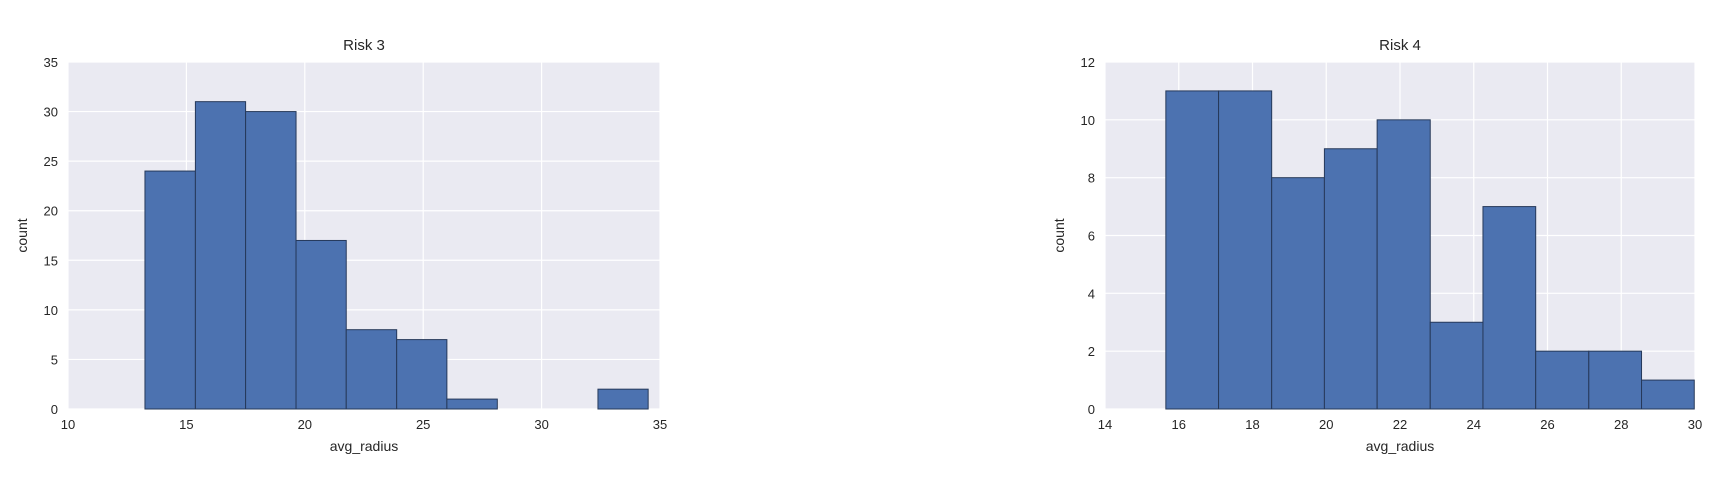 This screenshot has width=1720, height=477. What do you see at coordinates (51, 161) in the screenshot?
I see `y-tick-label: 25` at bounding box center [51, 161].